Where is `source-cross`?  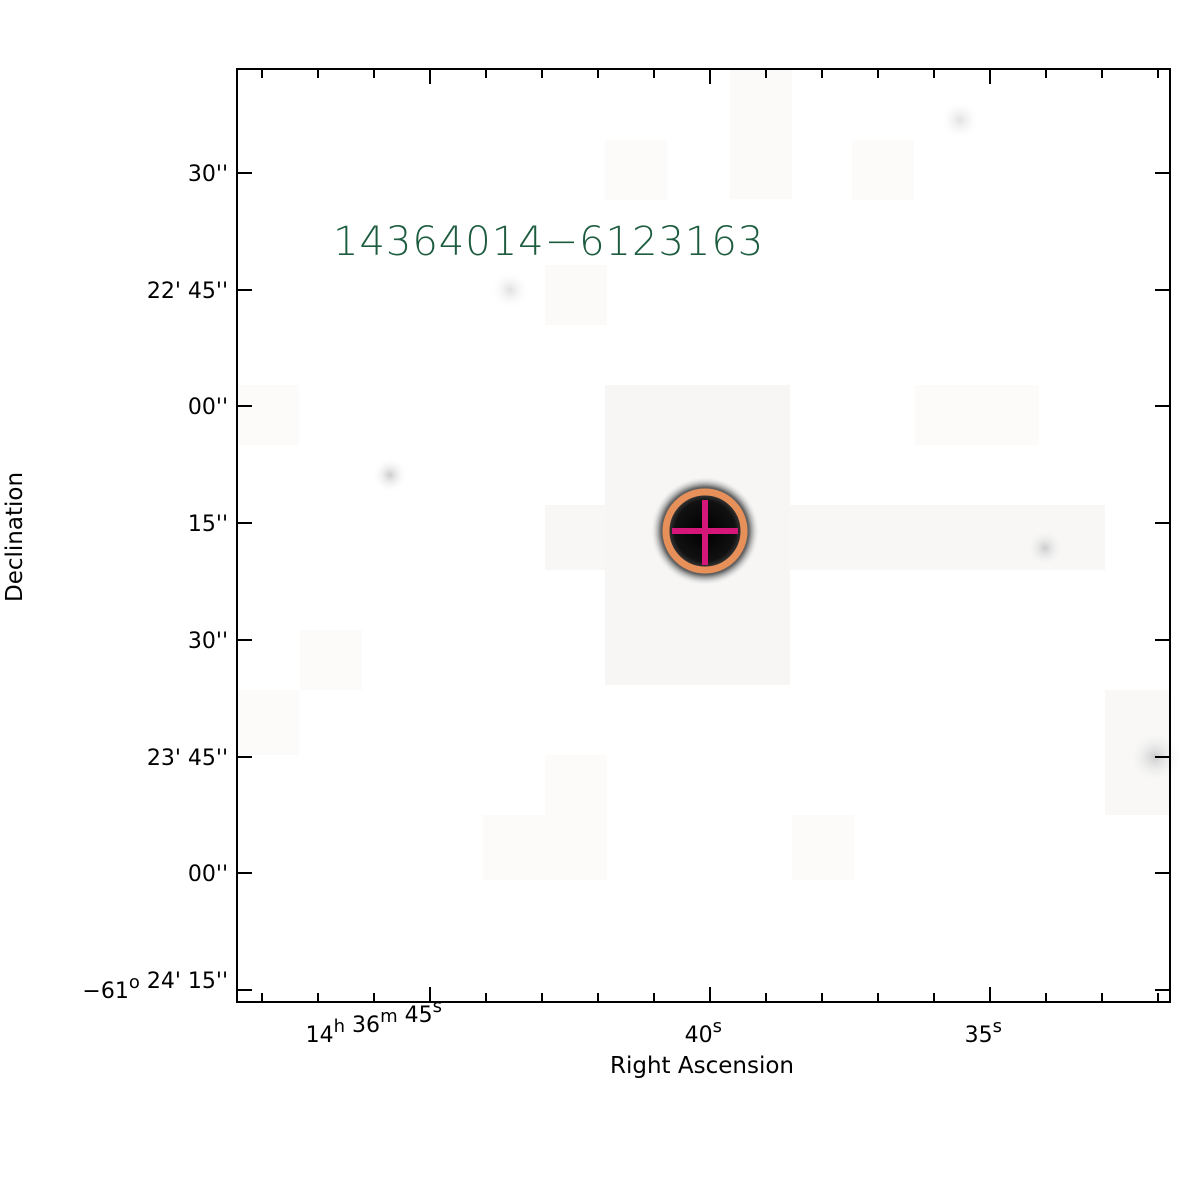
source-cross is located at coordinates (705, 532).